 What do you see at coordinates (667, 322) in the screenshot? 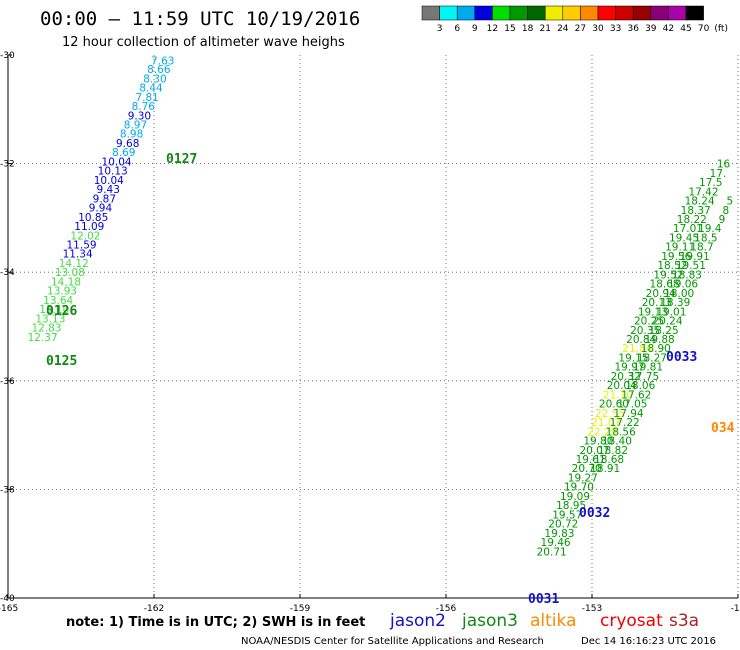
I see `wave-height-label: 20.24` at bounding box center [667, 322].